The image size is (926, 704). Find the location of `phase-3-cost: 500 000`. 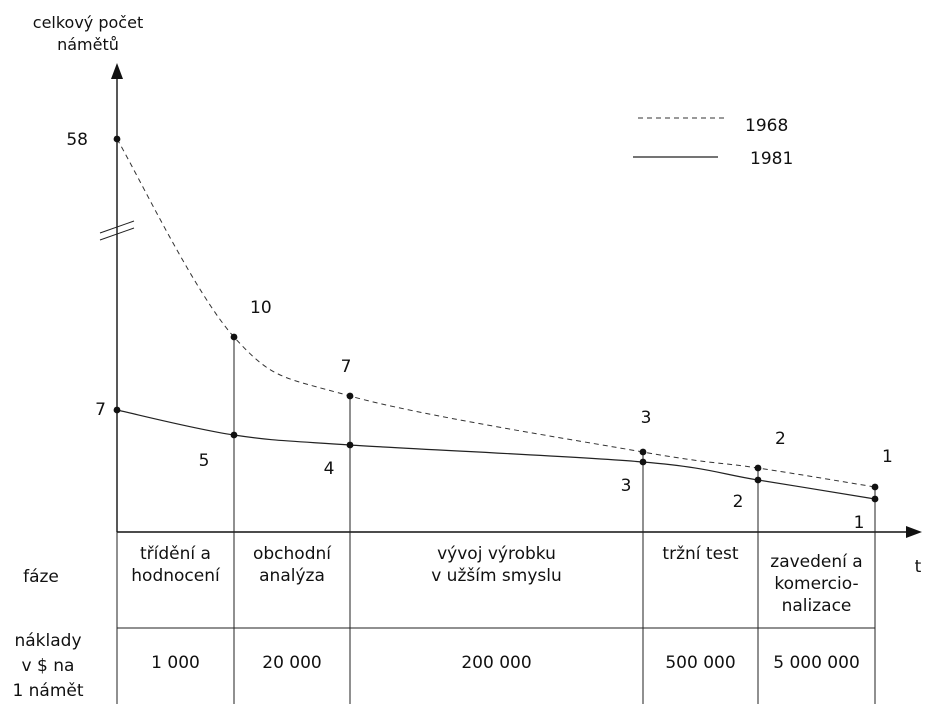

phase-3-cost: 500 000 is located at coordinates (700, 663).